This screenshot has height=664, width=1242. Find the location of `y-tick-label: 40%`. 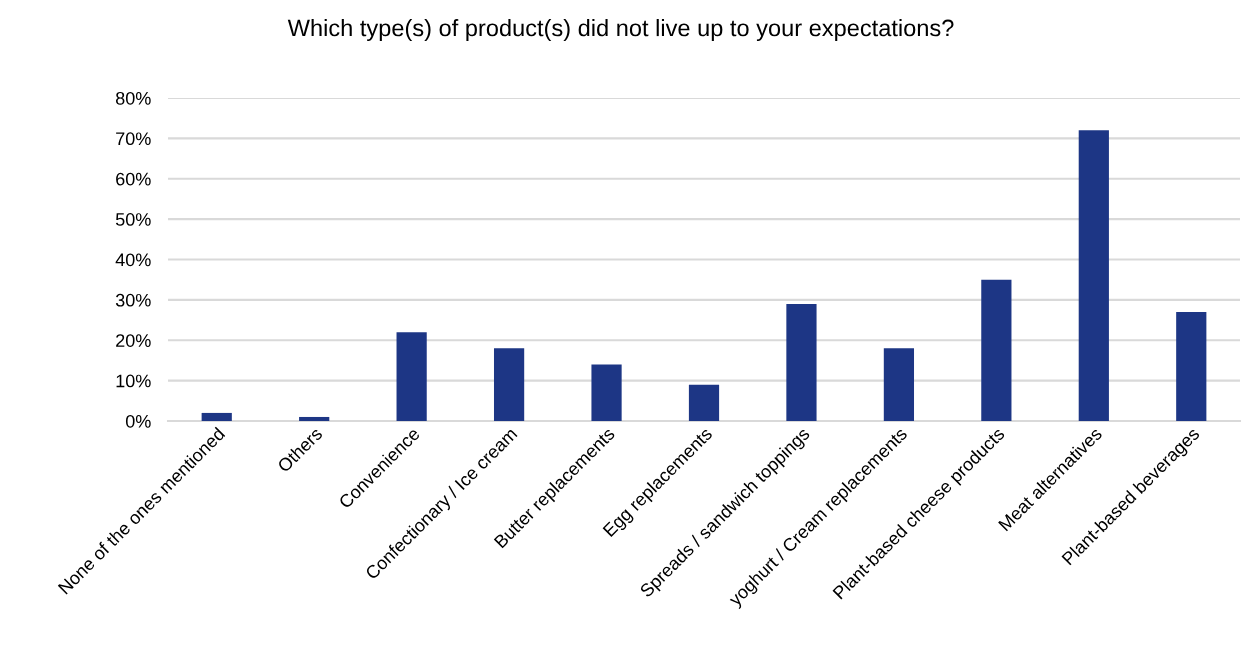

y-tick-label: 40% is located at coordinates (133, 260).